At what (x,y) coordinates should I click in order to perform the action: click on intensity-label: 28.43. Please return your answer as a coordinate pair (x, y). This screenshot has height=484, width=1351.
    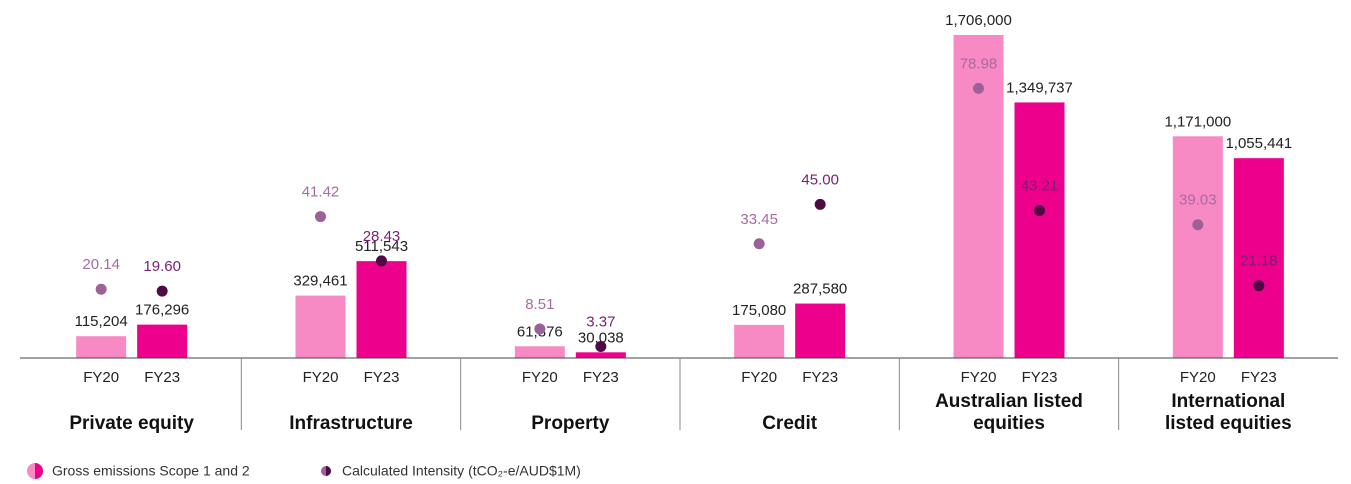
    Looking at the image, I should click on (382, 236).